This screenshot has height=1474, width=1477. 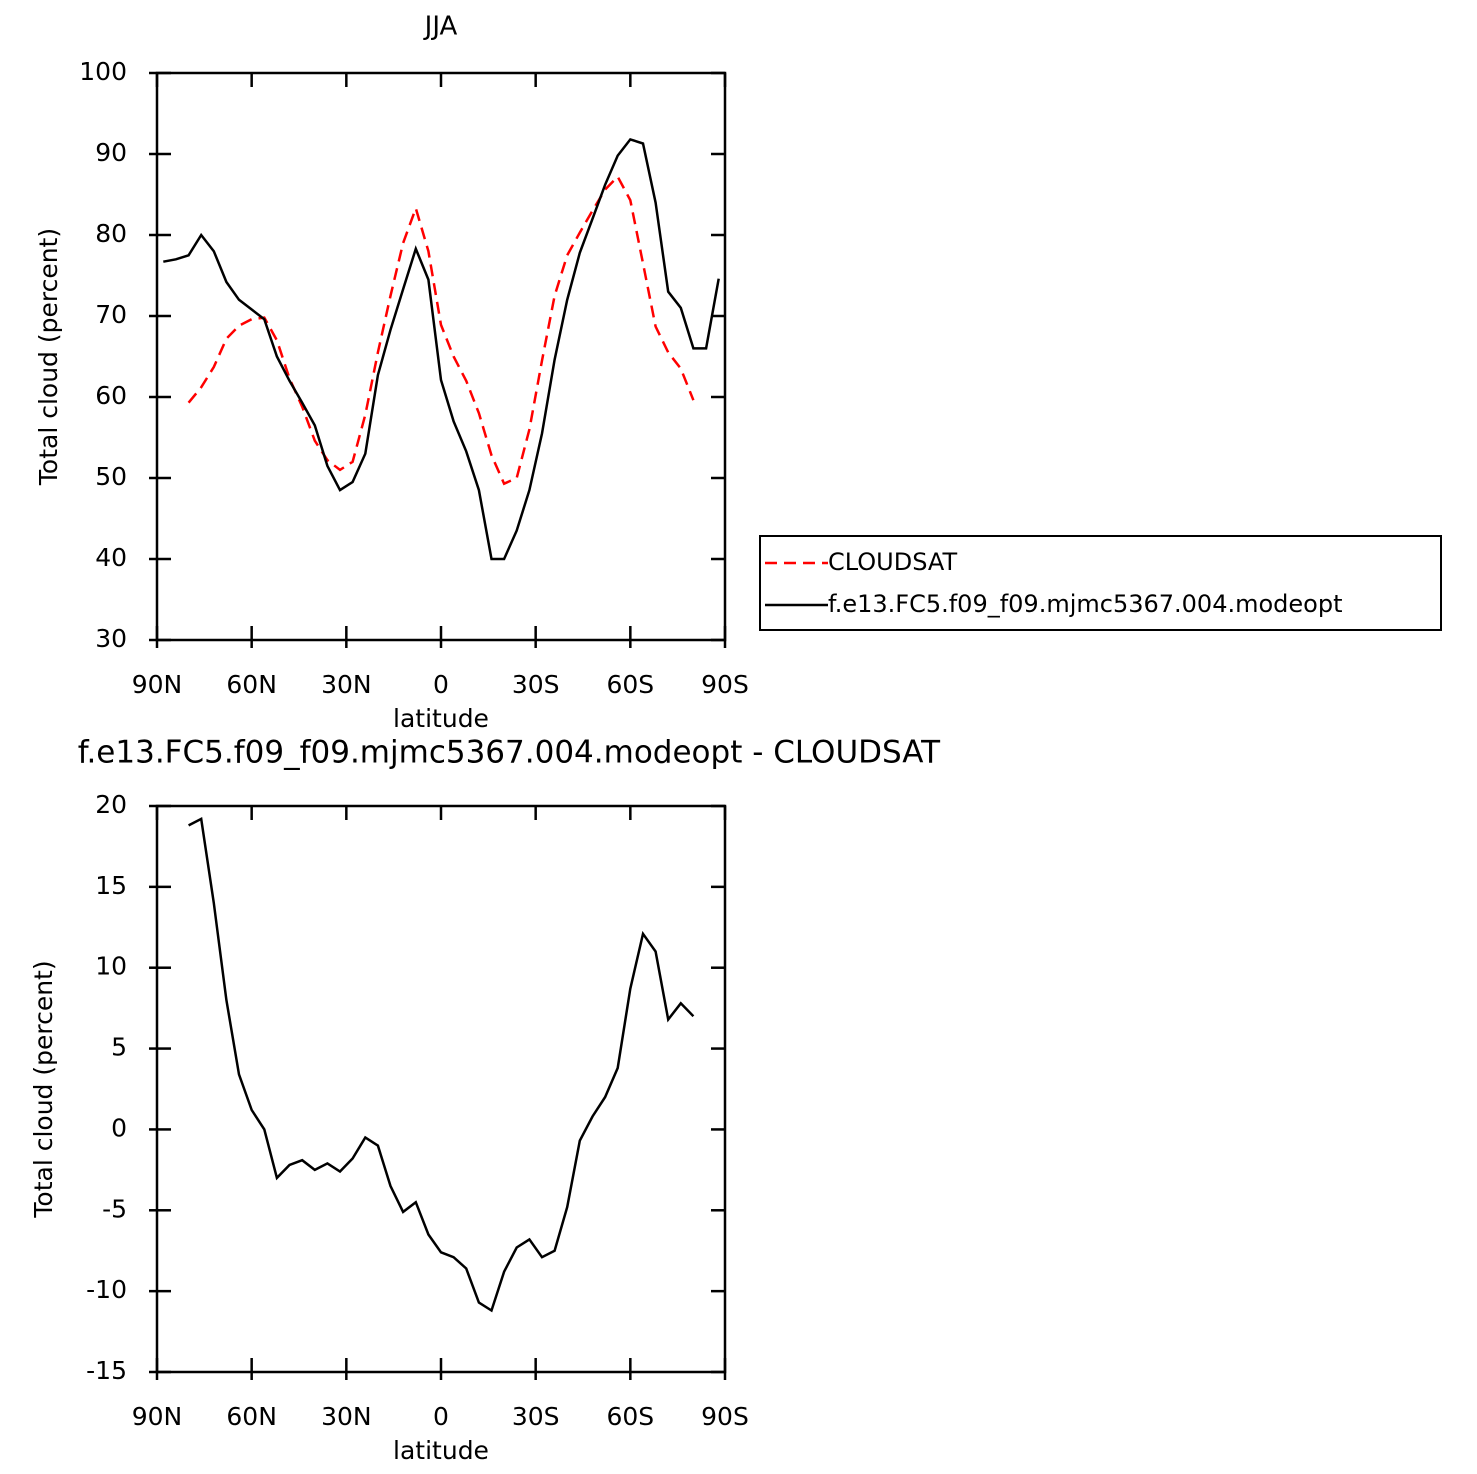 I want to click on plot-frame, so click(x=441, y=1089).